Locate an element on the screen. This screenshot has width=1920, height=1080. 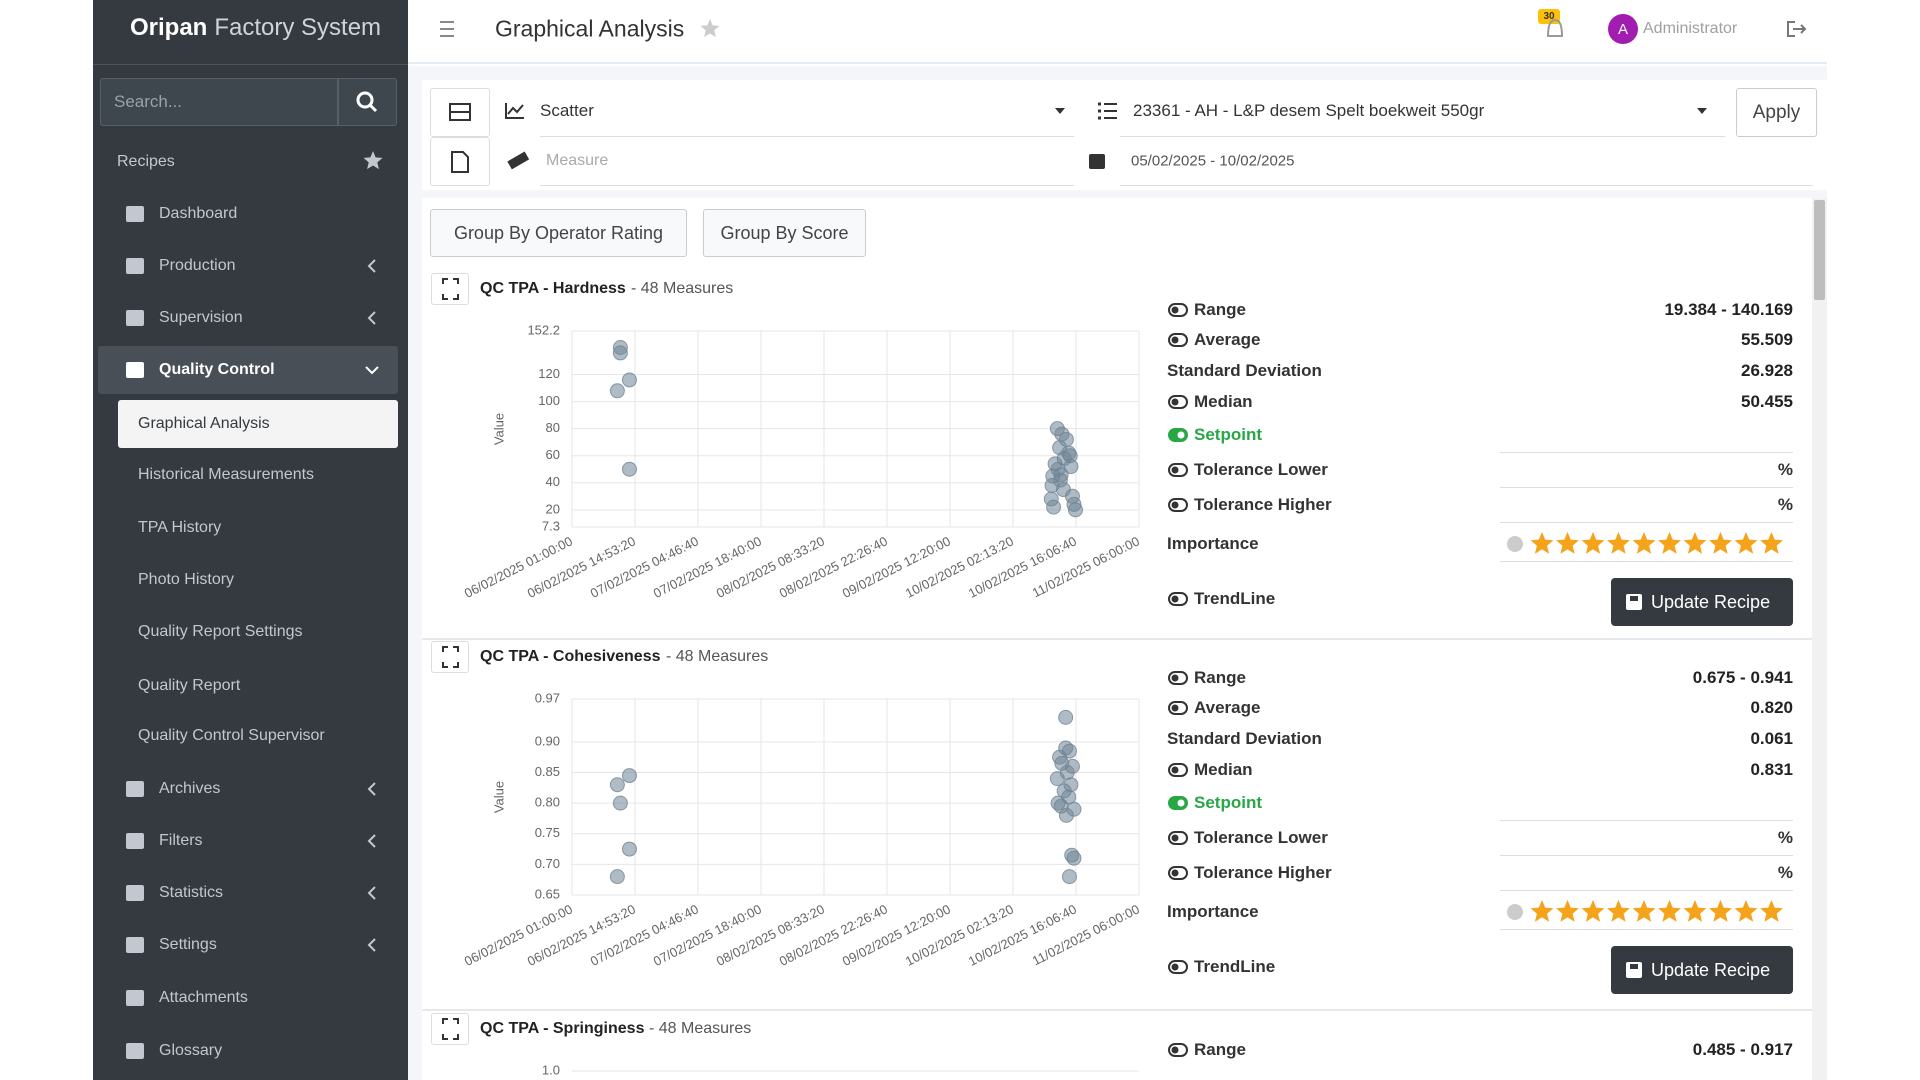
stat-value: 0.675 - 0.941 is located at coordinates (1742, 677).